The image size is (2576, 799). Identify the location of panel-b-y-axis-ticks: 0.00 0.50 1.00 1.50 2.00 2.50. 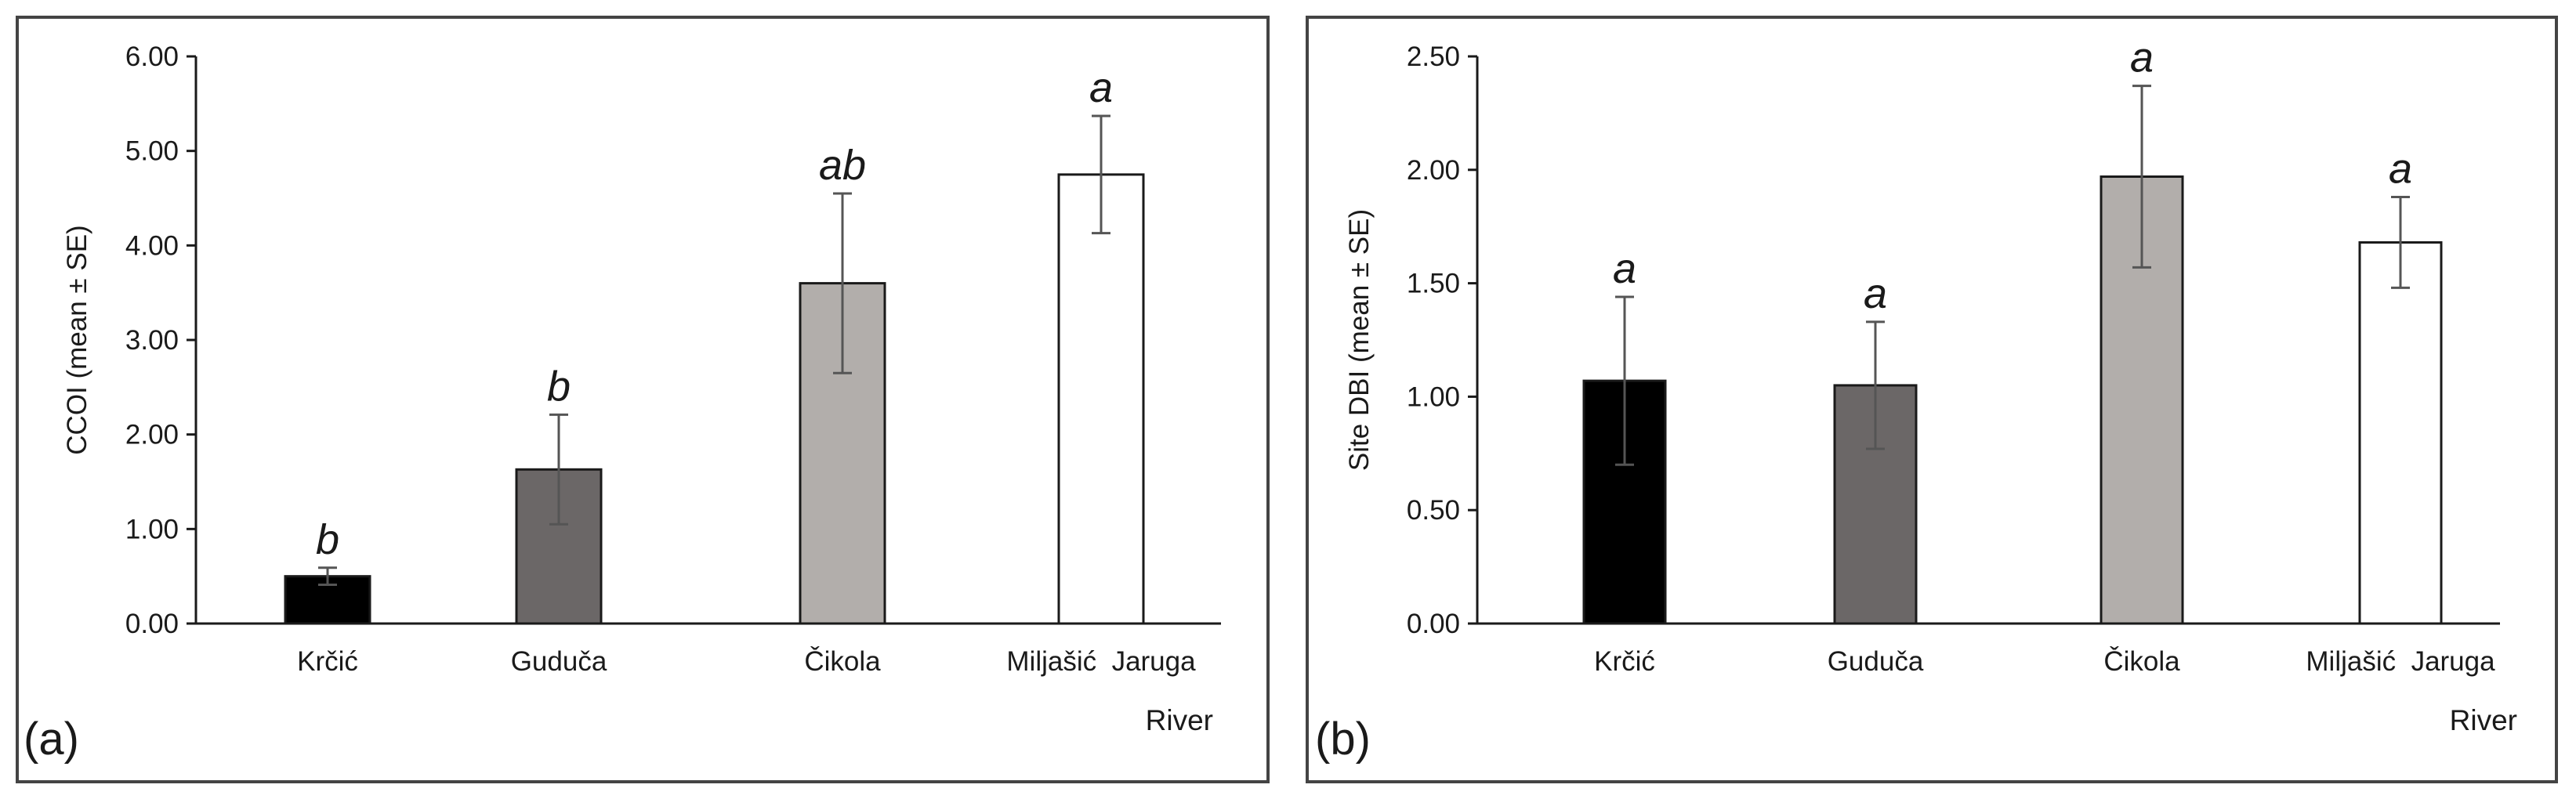
(1442, 341).